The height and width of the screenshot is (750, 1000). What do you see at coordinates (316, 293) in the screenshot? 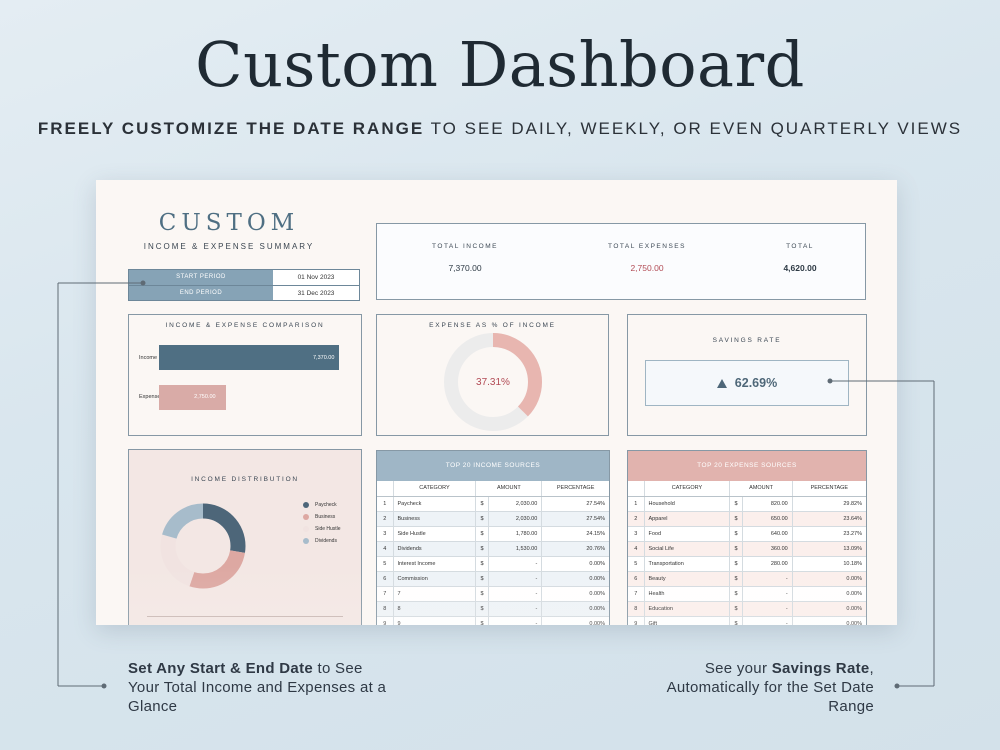
I see `end-period-input: 31 Dec 2023` at bounding box center [316, 293].